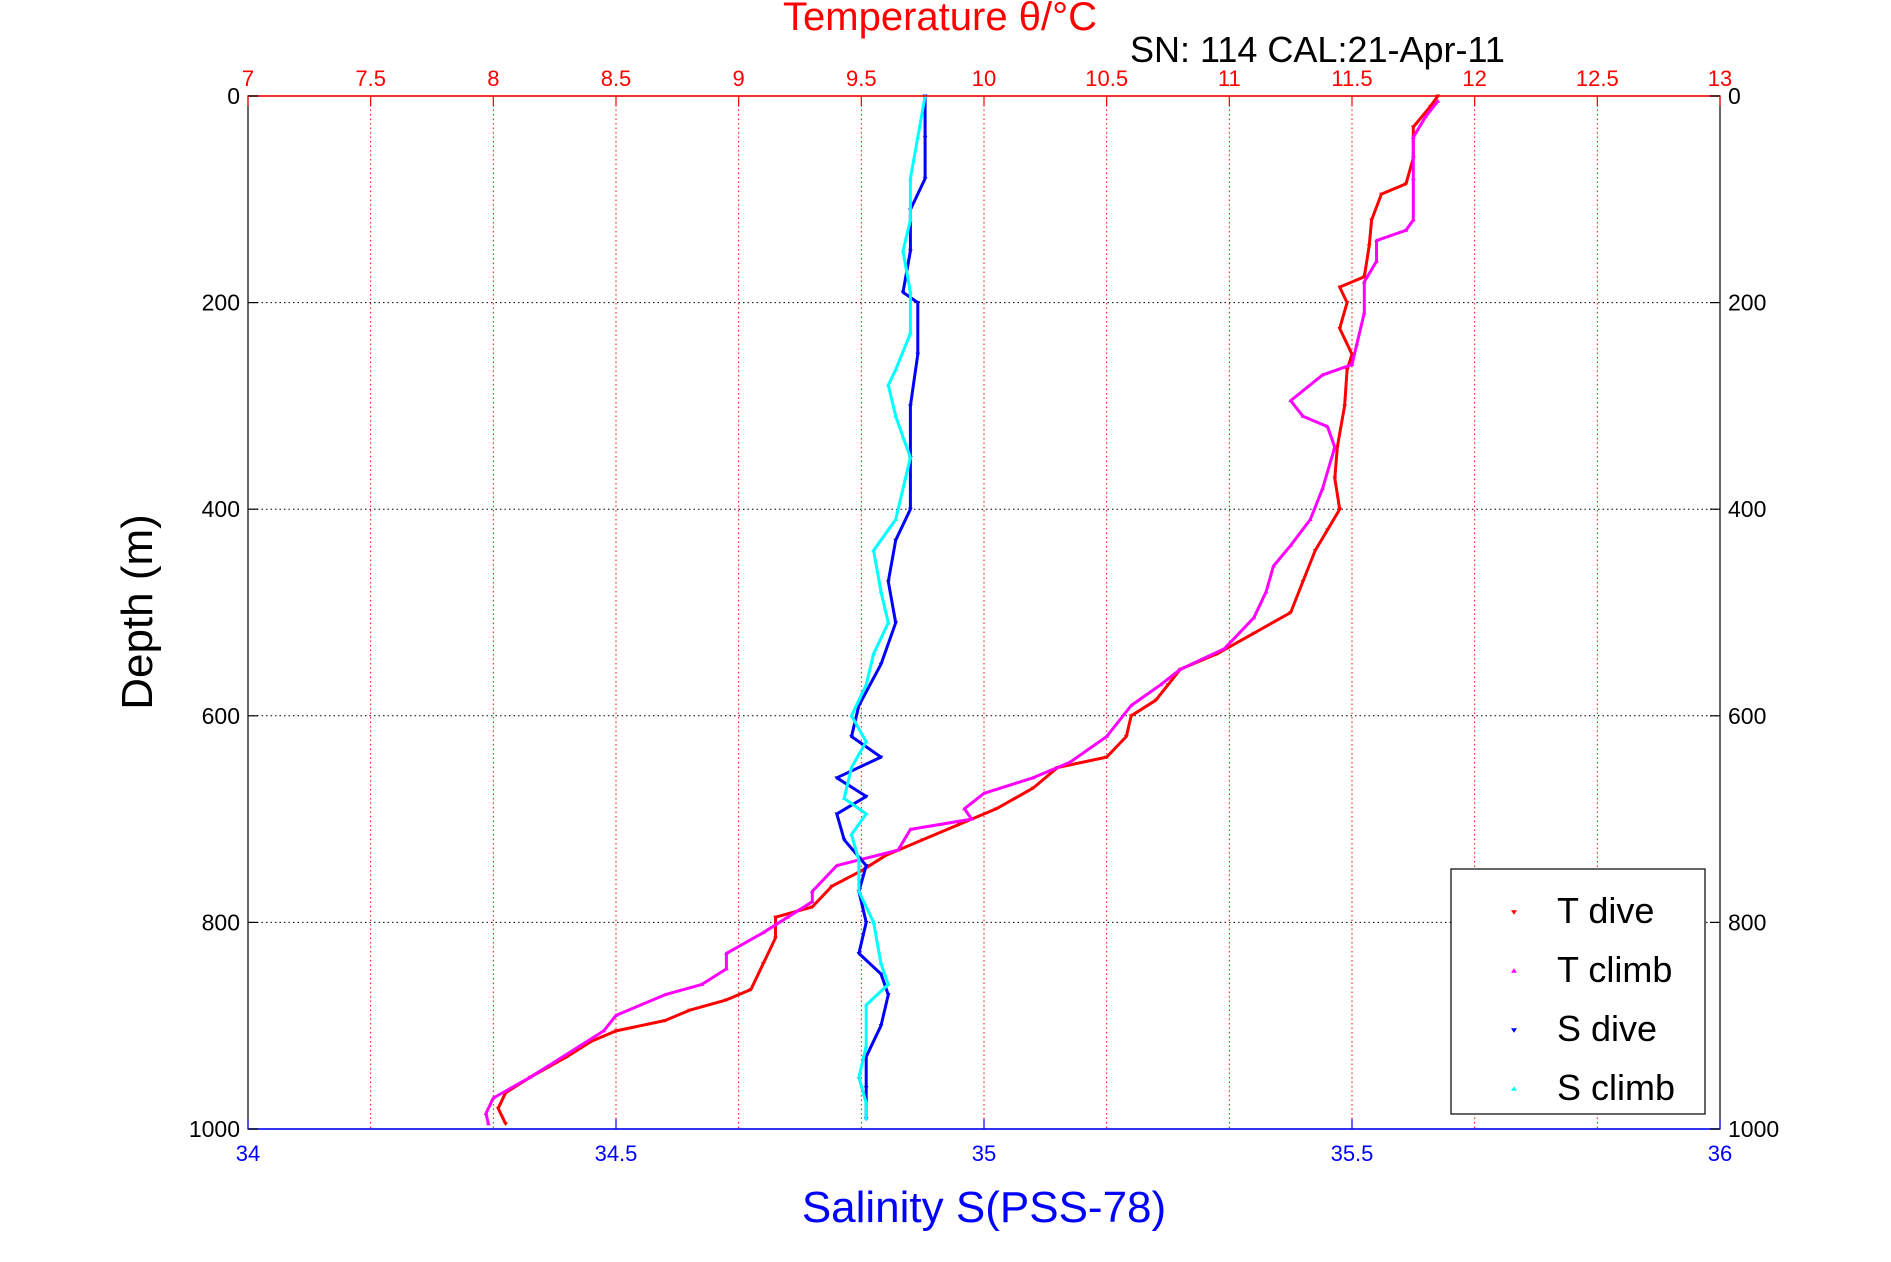  What do you see at coordinates (616, 78) in the screenshot?
I see `top-tick-label: 8.5` at bounding box center [616, 78].